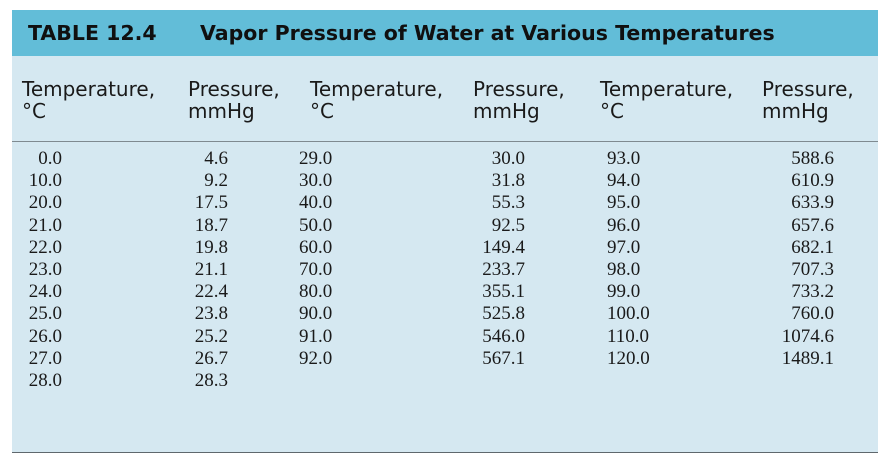  Describe the element at coordinates (445, 452) in the screenshot. I see `table-bottom-rule` at that location.